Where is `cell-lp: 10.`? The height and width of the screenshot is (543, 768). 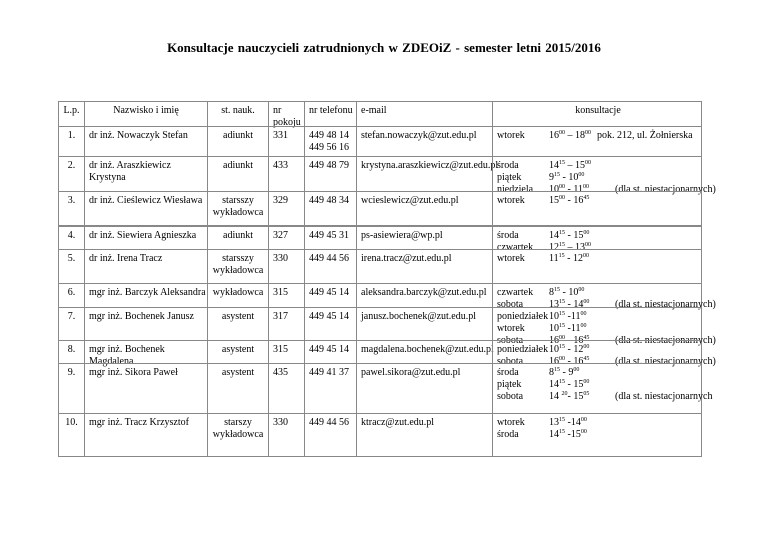
cell-lp: 10. is located at coordinates (71, 422).